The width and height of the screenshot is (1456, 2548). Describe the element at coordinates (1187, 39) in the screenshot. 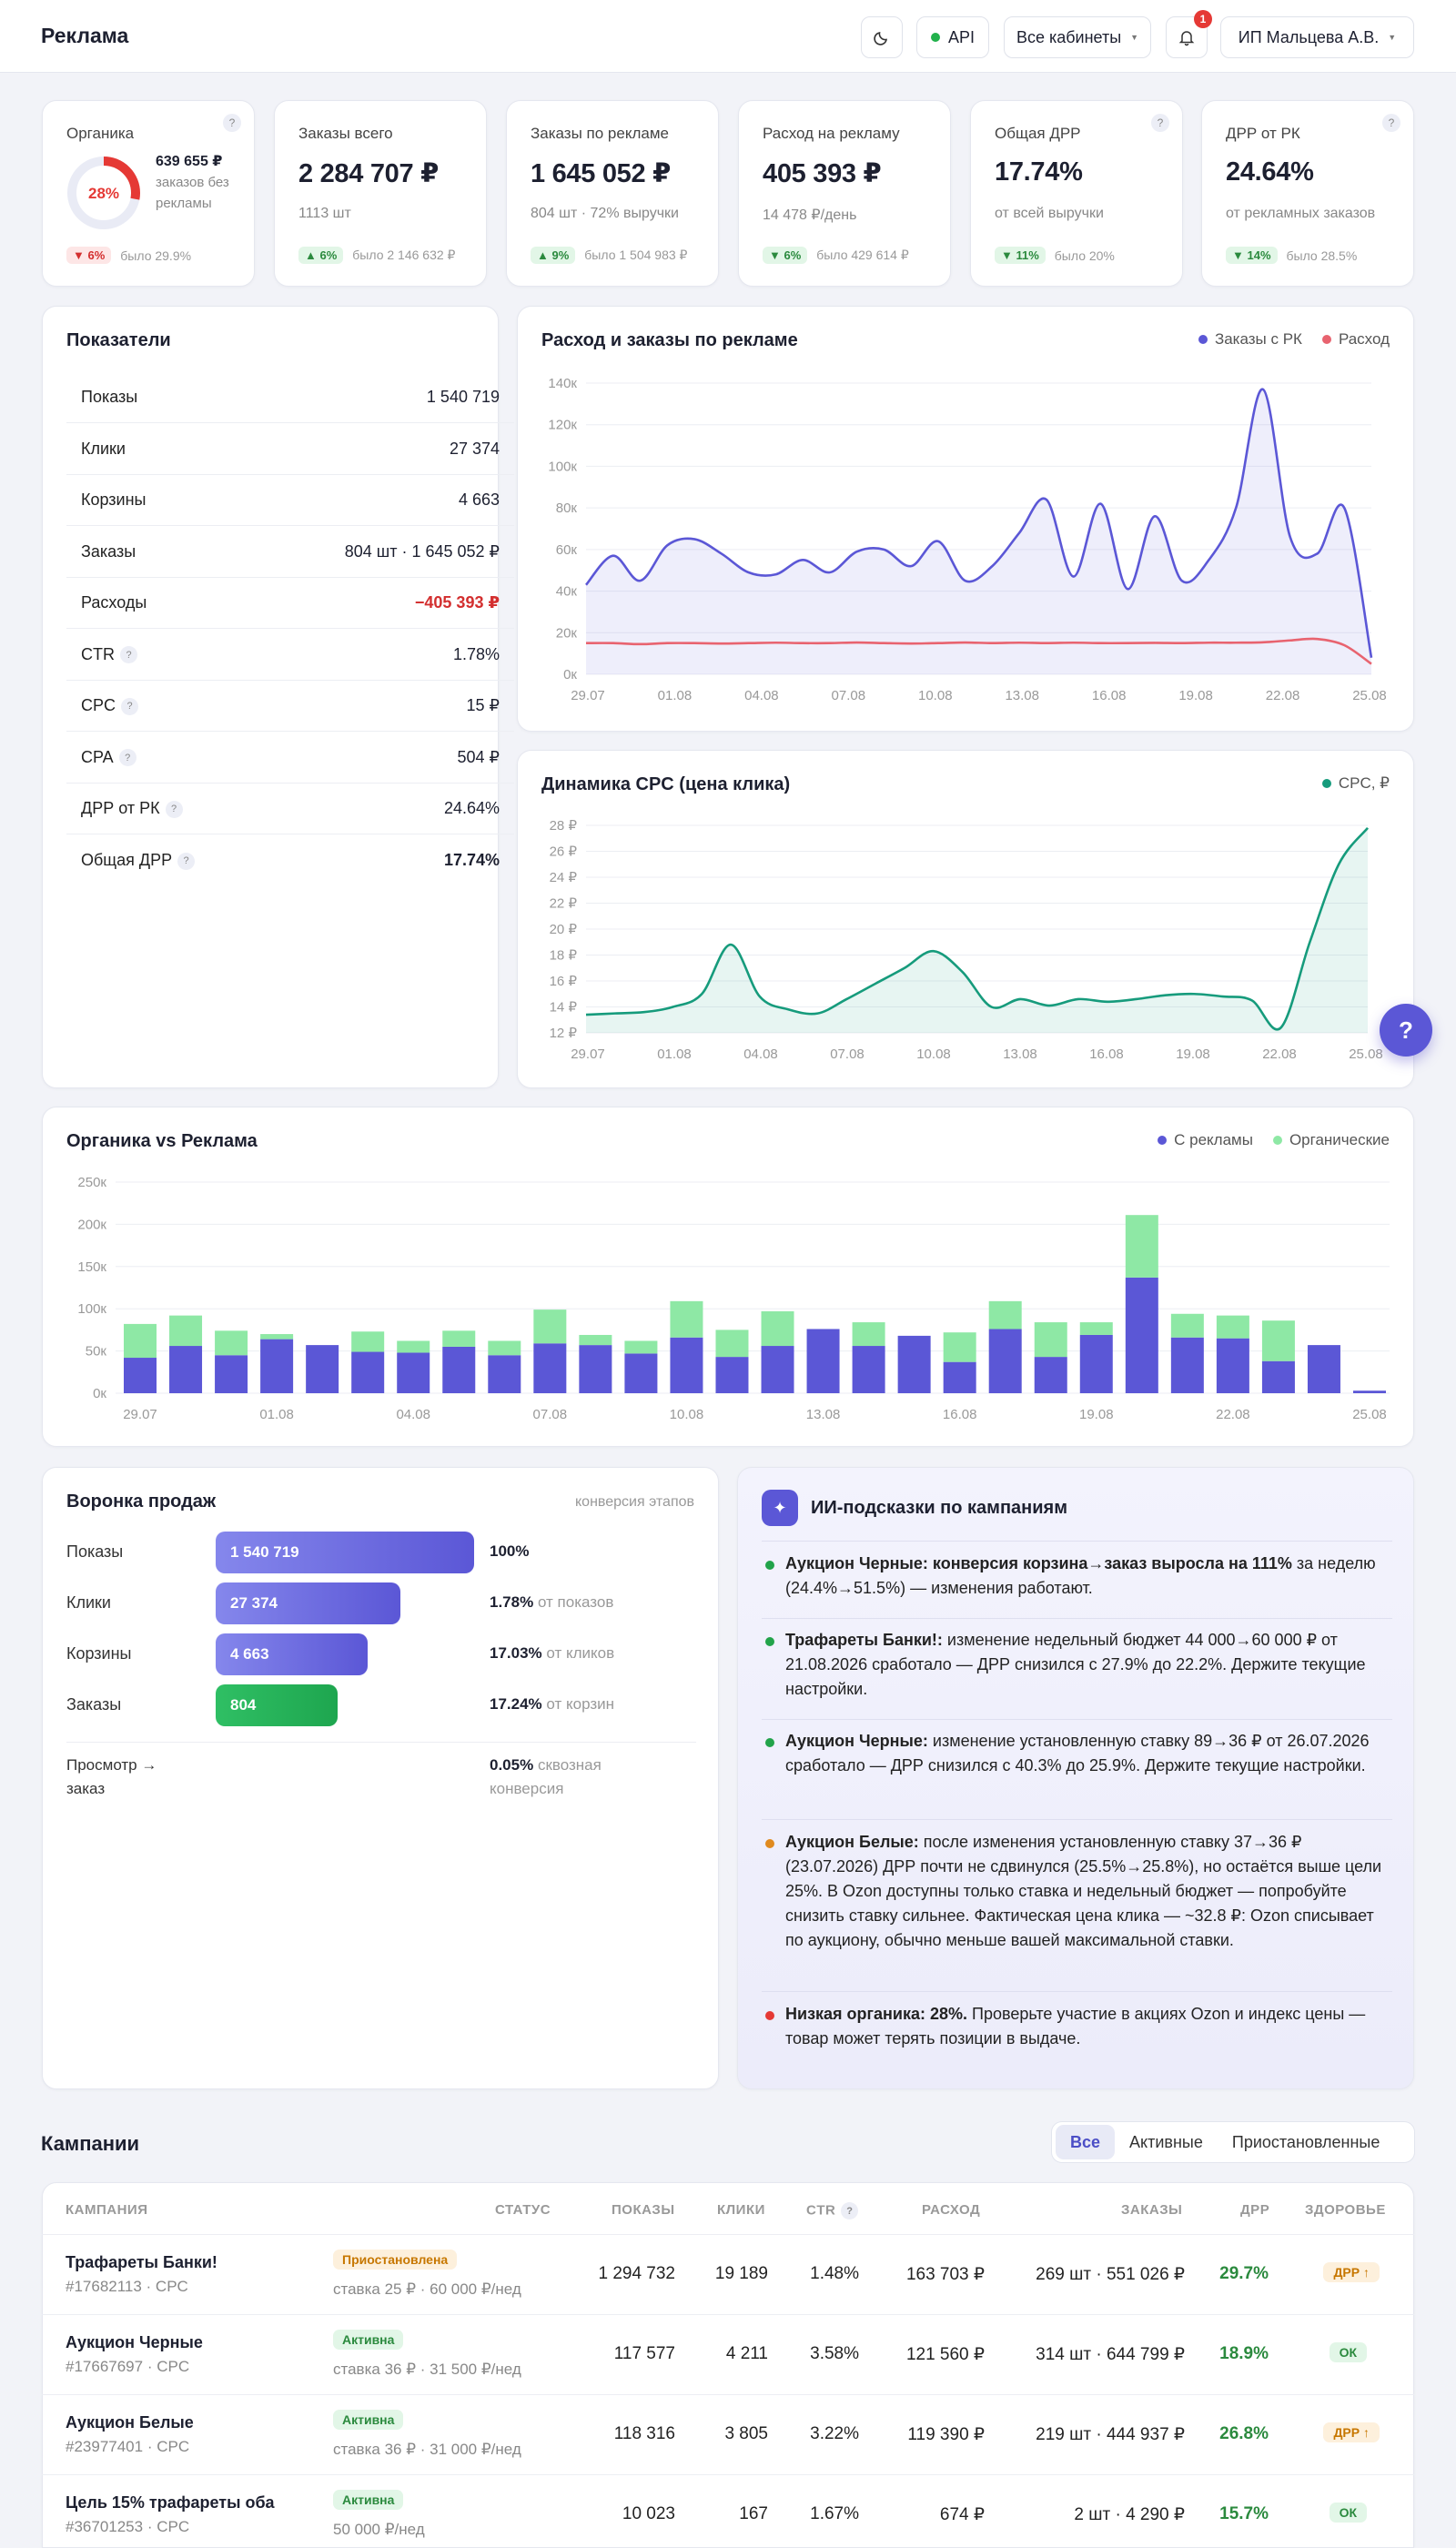

I see `bell-icon` at that location.